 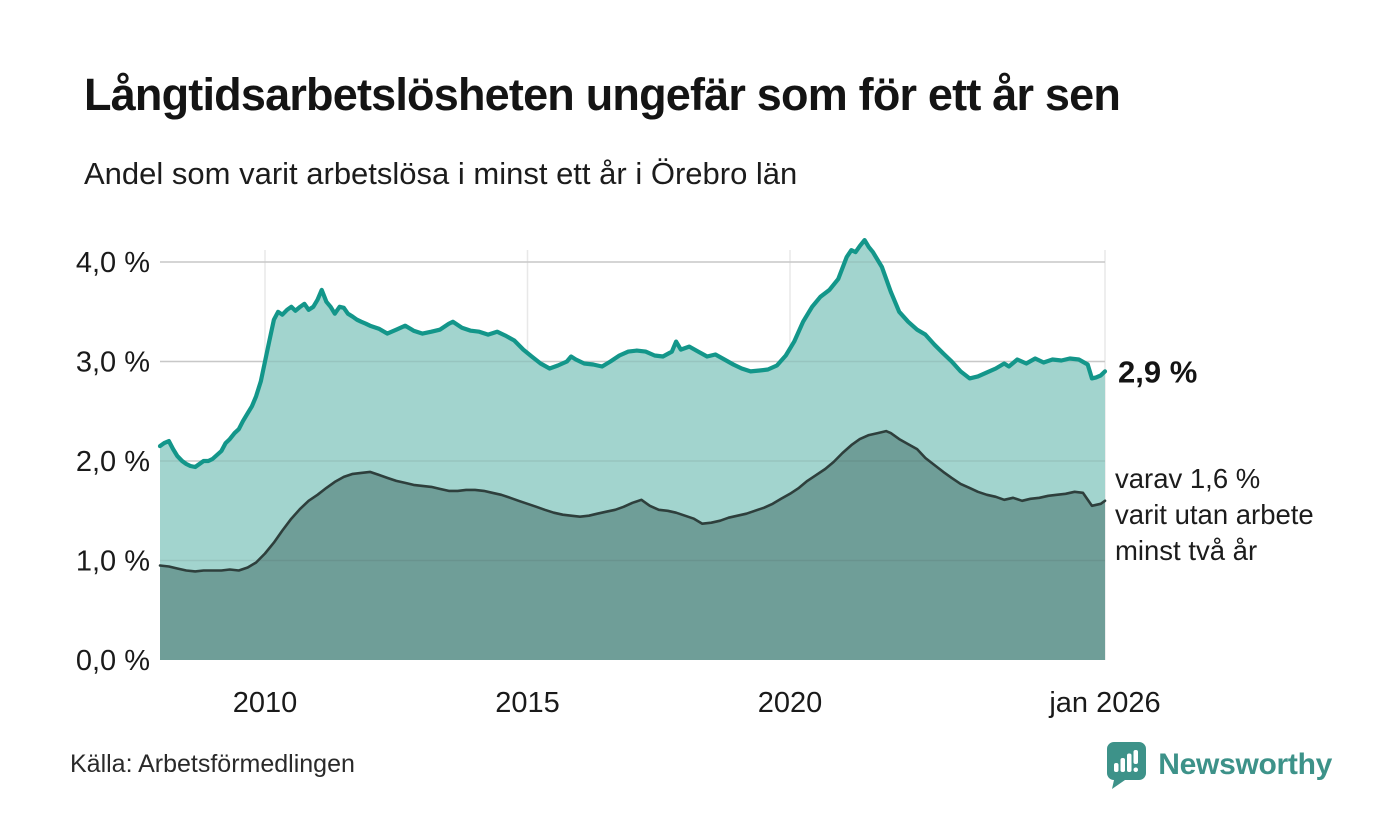 I want to click on y-tick-label: 3,0 %, so click(x=113, y=363).